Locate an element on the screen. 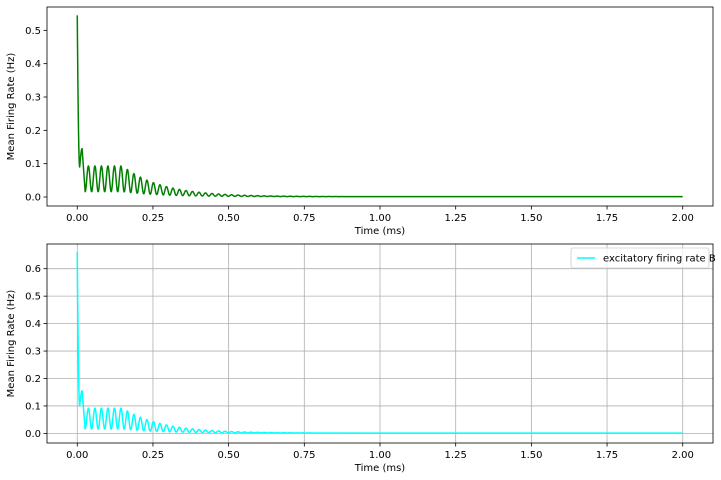  legend: excitatory firing rate B is located at coordinates (643, 258).